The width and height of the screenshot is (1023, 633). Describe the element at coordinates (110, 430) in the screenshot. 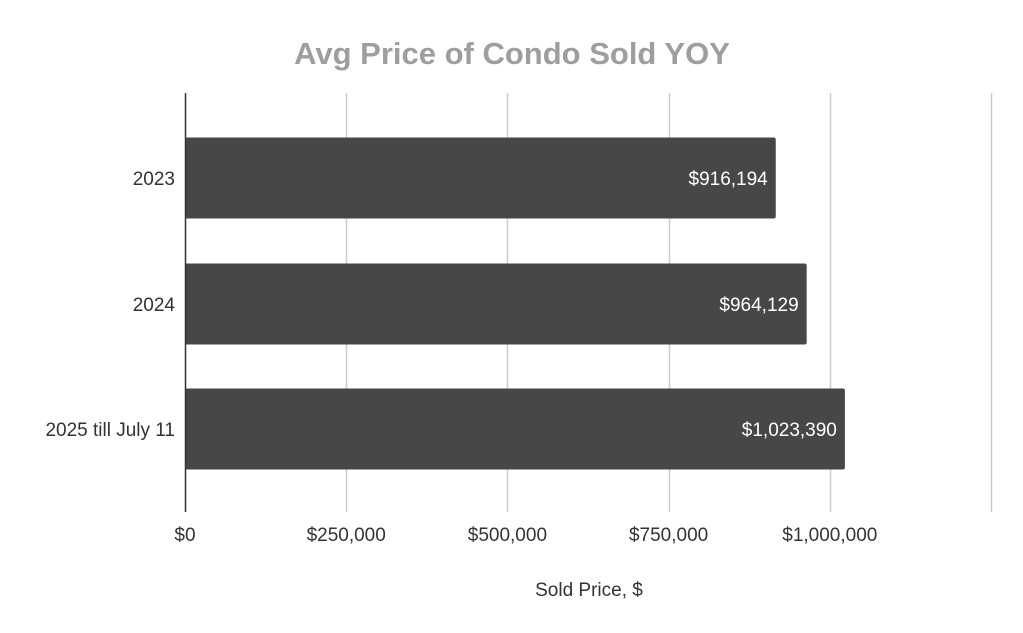

I see `category-label-2: 2025 till July 11` at that location.